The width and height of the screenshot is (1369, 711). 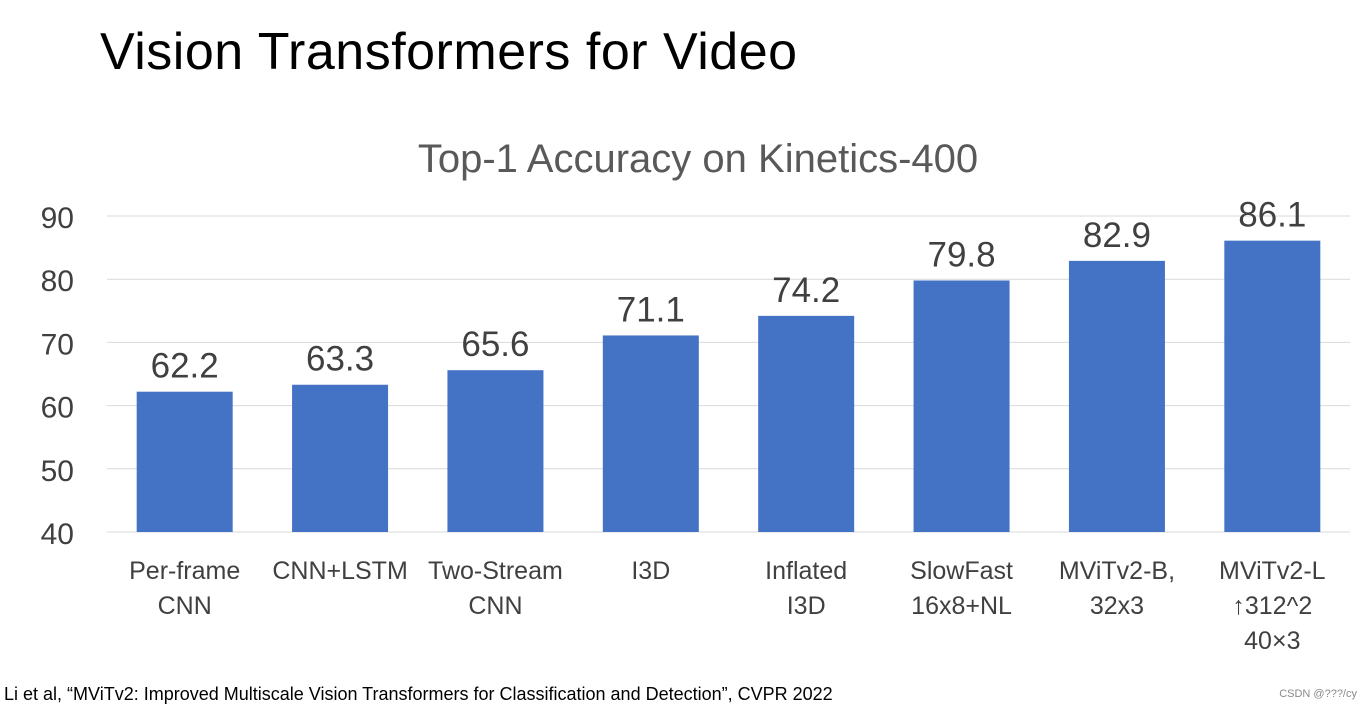 What do you see at coordinates (961, 606) in the screenshot?
I see `x-tick-label-line: 16x8+NL` at bounding box center [961, 606].